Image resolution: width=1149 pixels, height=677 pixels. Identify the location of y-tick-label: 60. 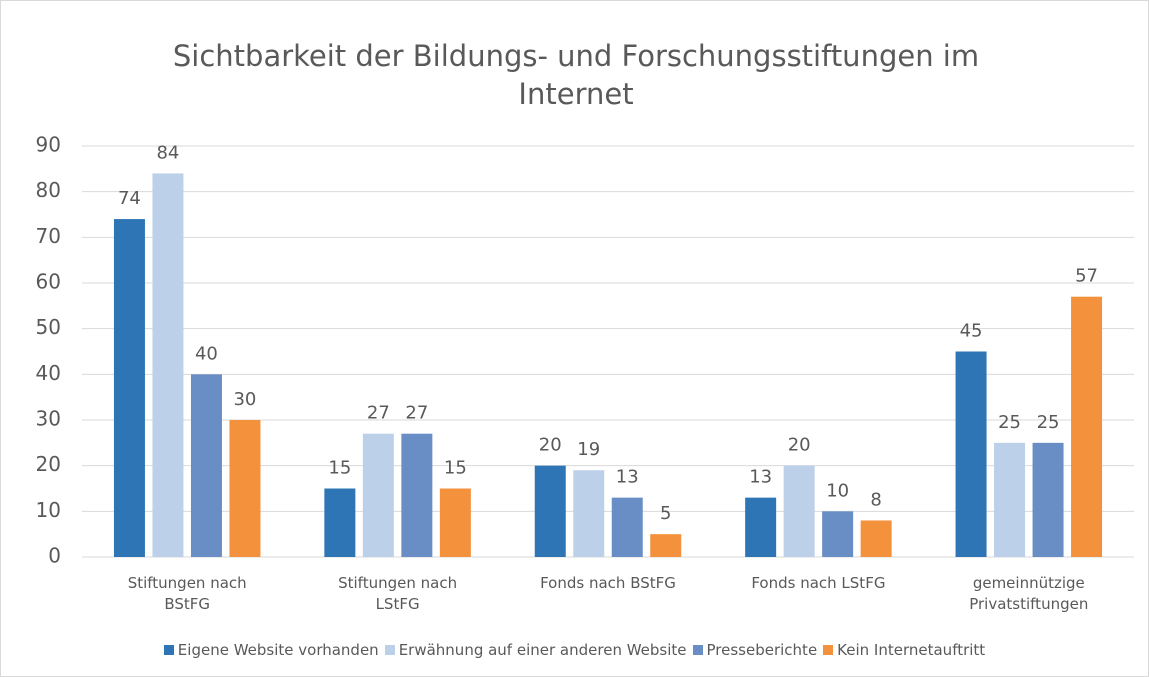
(48, 282).